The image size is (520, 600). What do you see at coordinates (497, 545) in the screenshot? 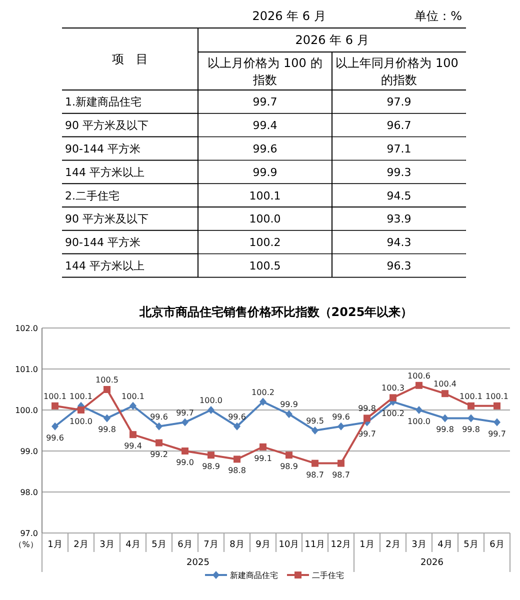
I see `x-tick-label: 6月` at bounding box center [497, 545].